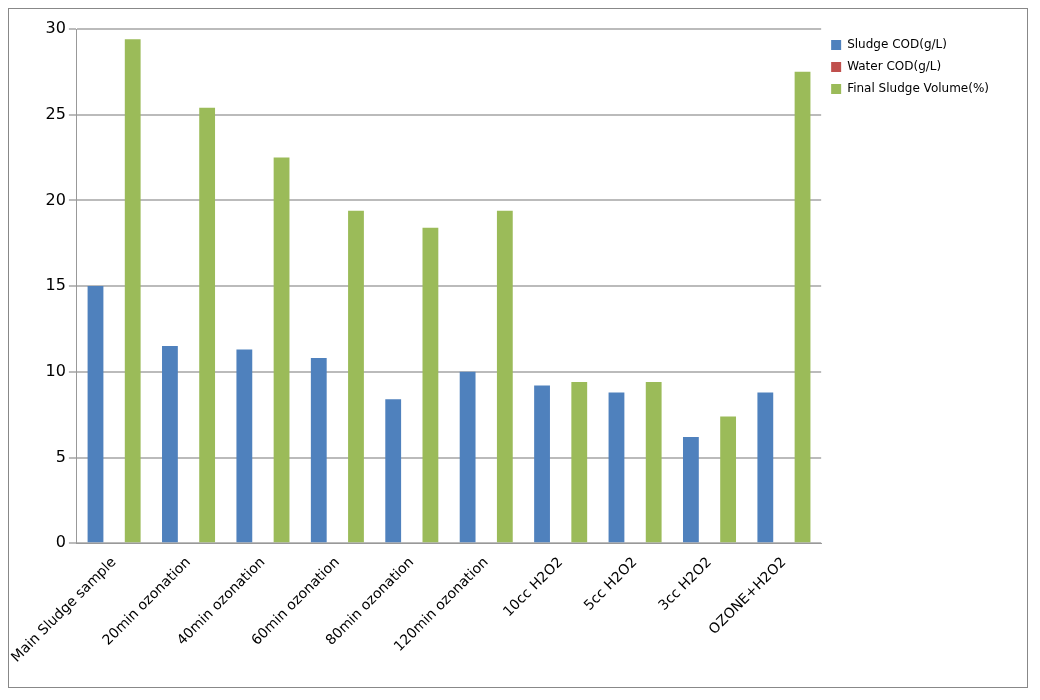  What do you see at coordinates (55, 28) in the screenshot?
I see `y-tick-label: 30` at bounding box center [55, 28].